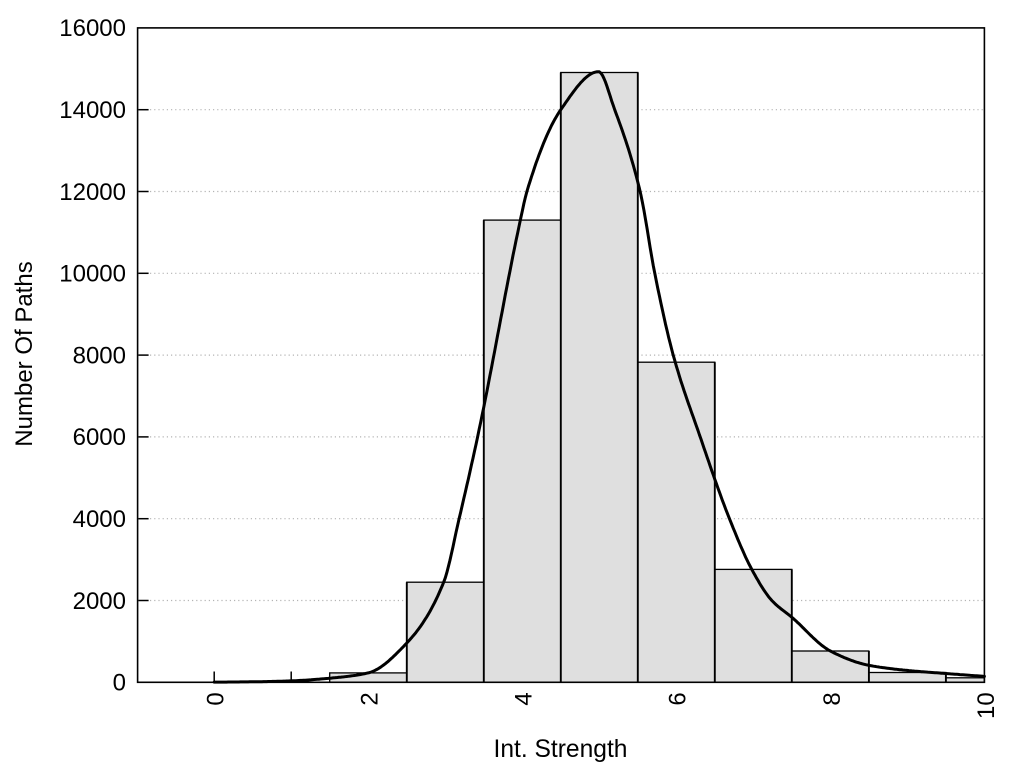  I want to click on svg-text: 6000, so click(99, 437).